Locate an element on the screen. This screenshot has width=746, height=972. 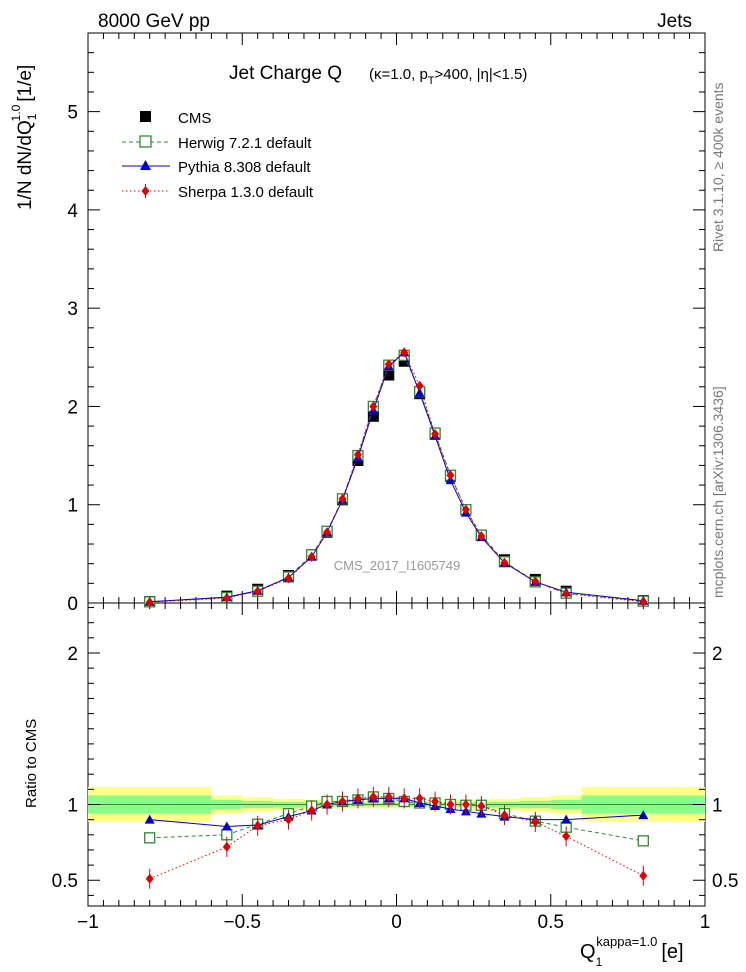
legend-marker-pythia is located at coordinates (145, 165).